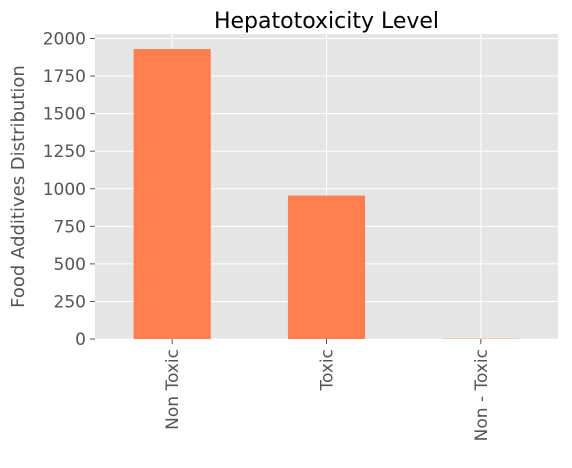 This screenshot has height=468, width=572. What do you see at coordinates (326, 21) in the screenshot?
I see `chart-title: Hepatotoxicity Level` at bounding box center [326, 21].